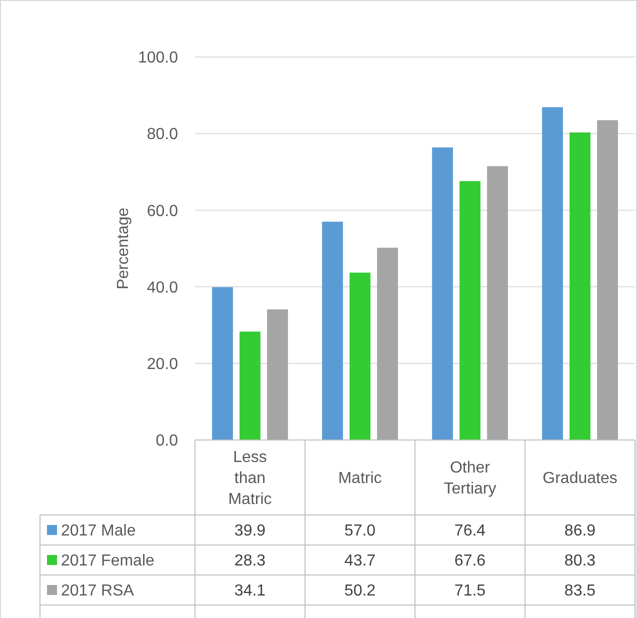 The height and width of the screenshot is (618, 637). Describe the element at coordinates (167, 441) in the screenshot. I see `y-tick-label: 0.0` at that location.